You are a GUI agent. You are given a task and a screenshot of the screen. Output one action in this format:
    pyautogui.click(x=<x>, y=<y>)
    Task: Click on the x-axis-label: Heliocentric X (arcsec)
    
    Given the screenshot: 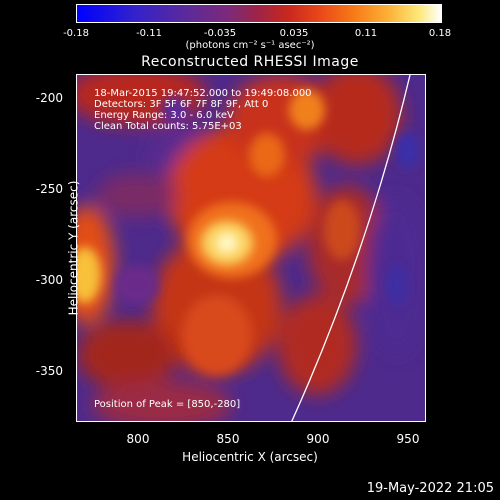 What is the action you would take?
    pyautogui.click(x=250, y=457)
    